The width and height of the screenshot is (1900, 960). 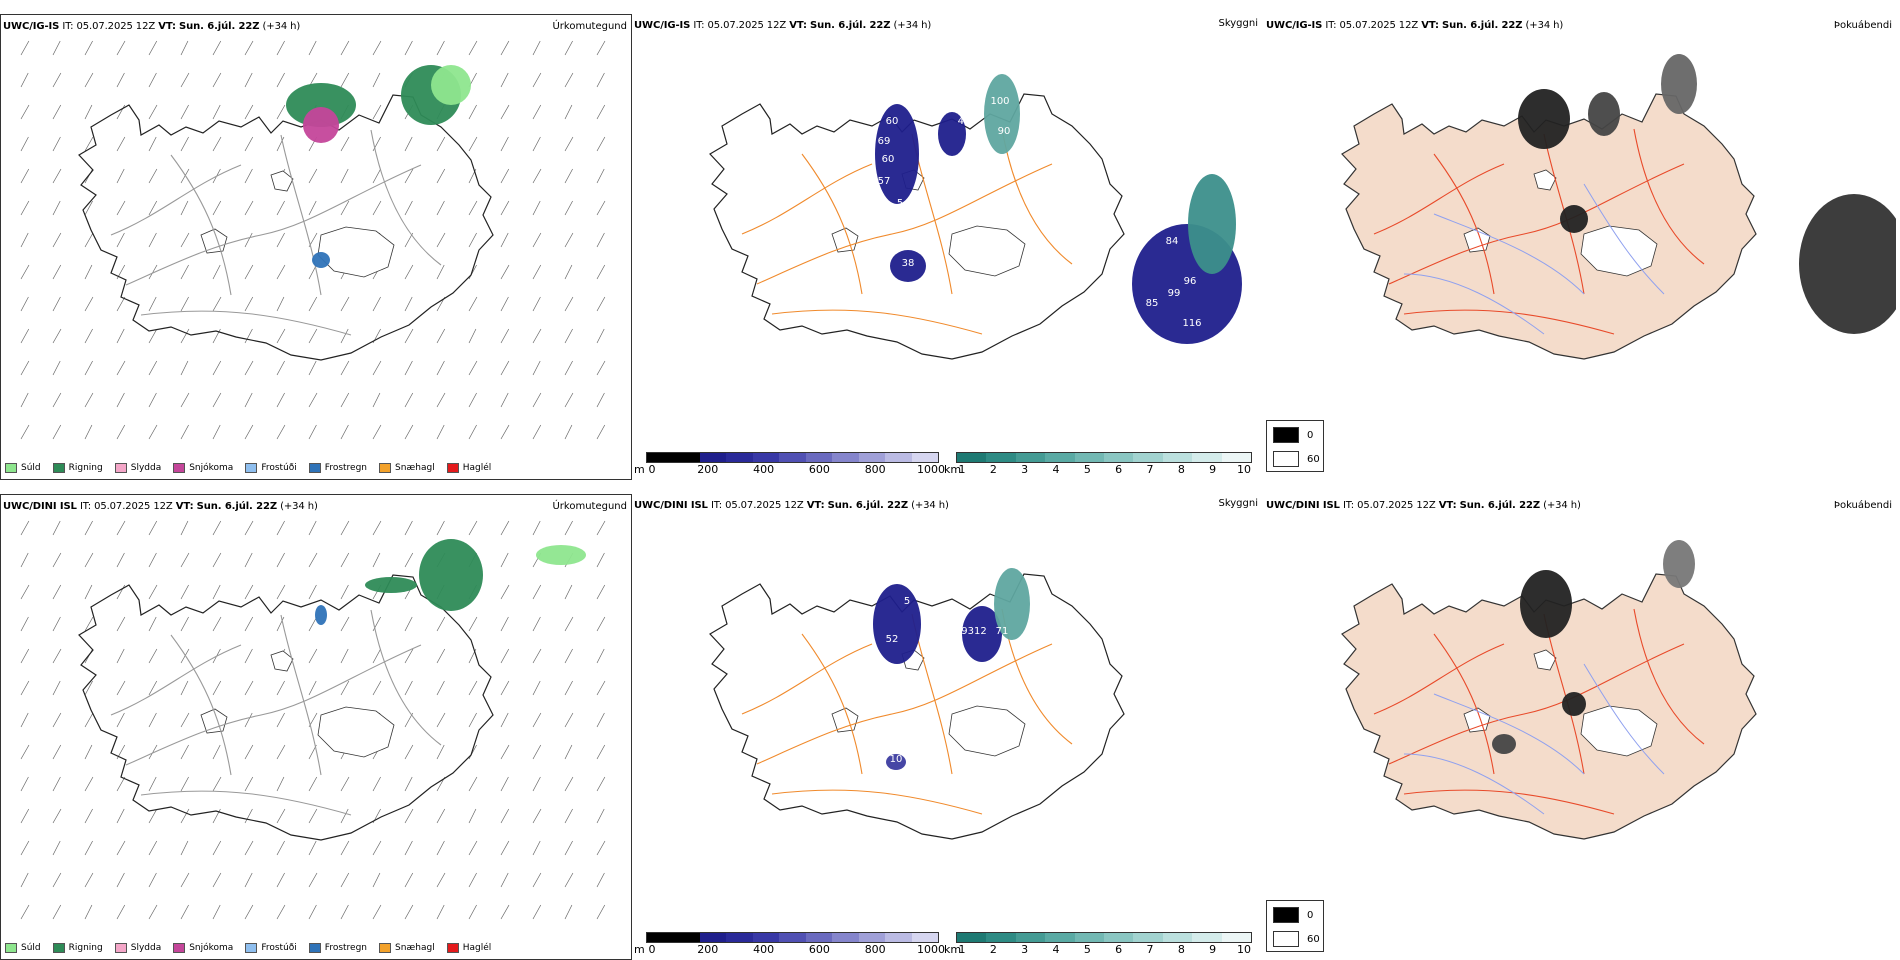 I want to click on fog-legend-swatch, so click(x=1286, y=435).